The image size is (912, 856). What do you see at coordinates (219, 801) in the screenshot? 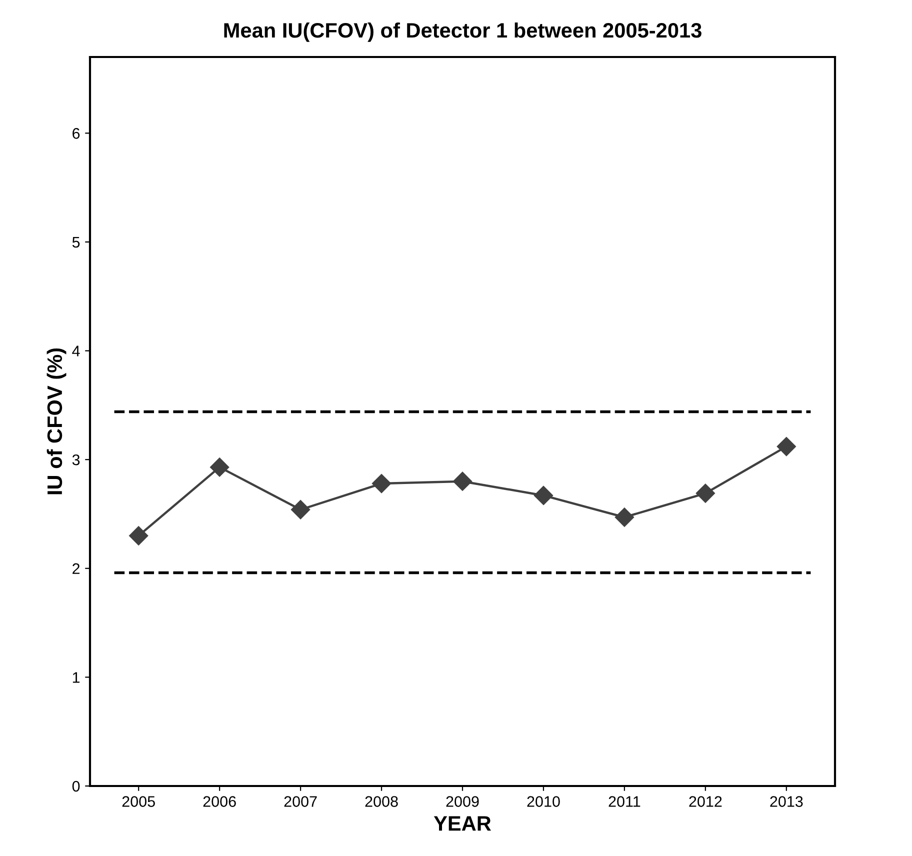
I see `x-tick-label: 2006` at bounding box center [219, 801].